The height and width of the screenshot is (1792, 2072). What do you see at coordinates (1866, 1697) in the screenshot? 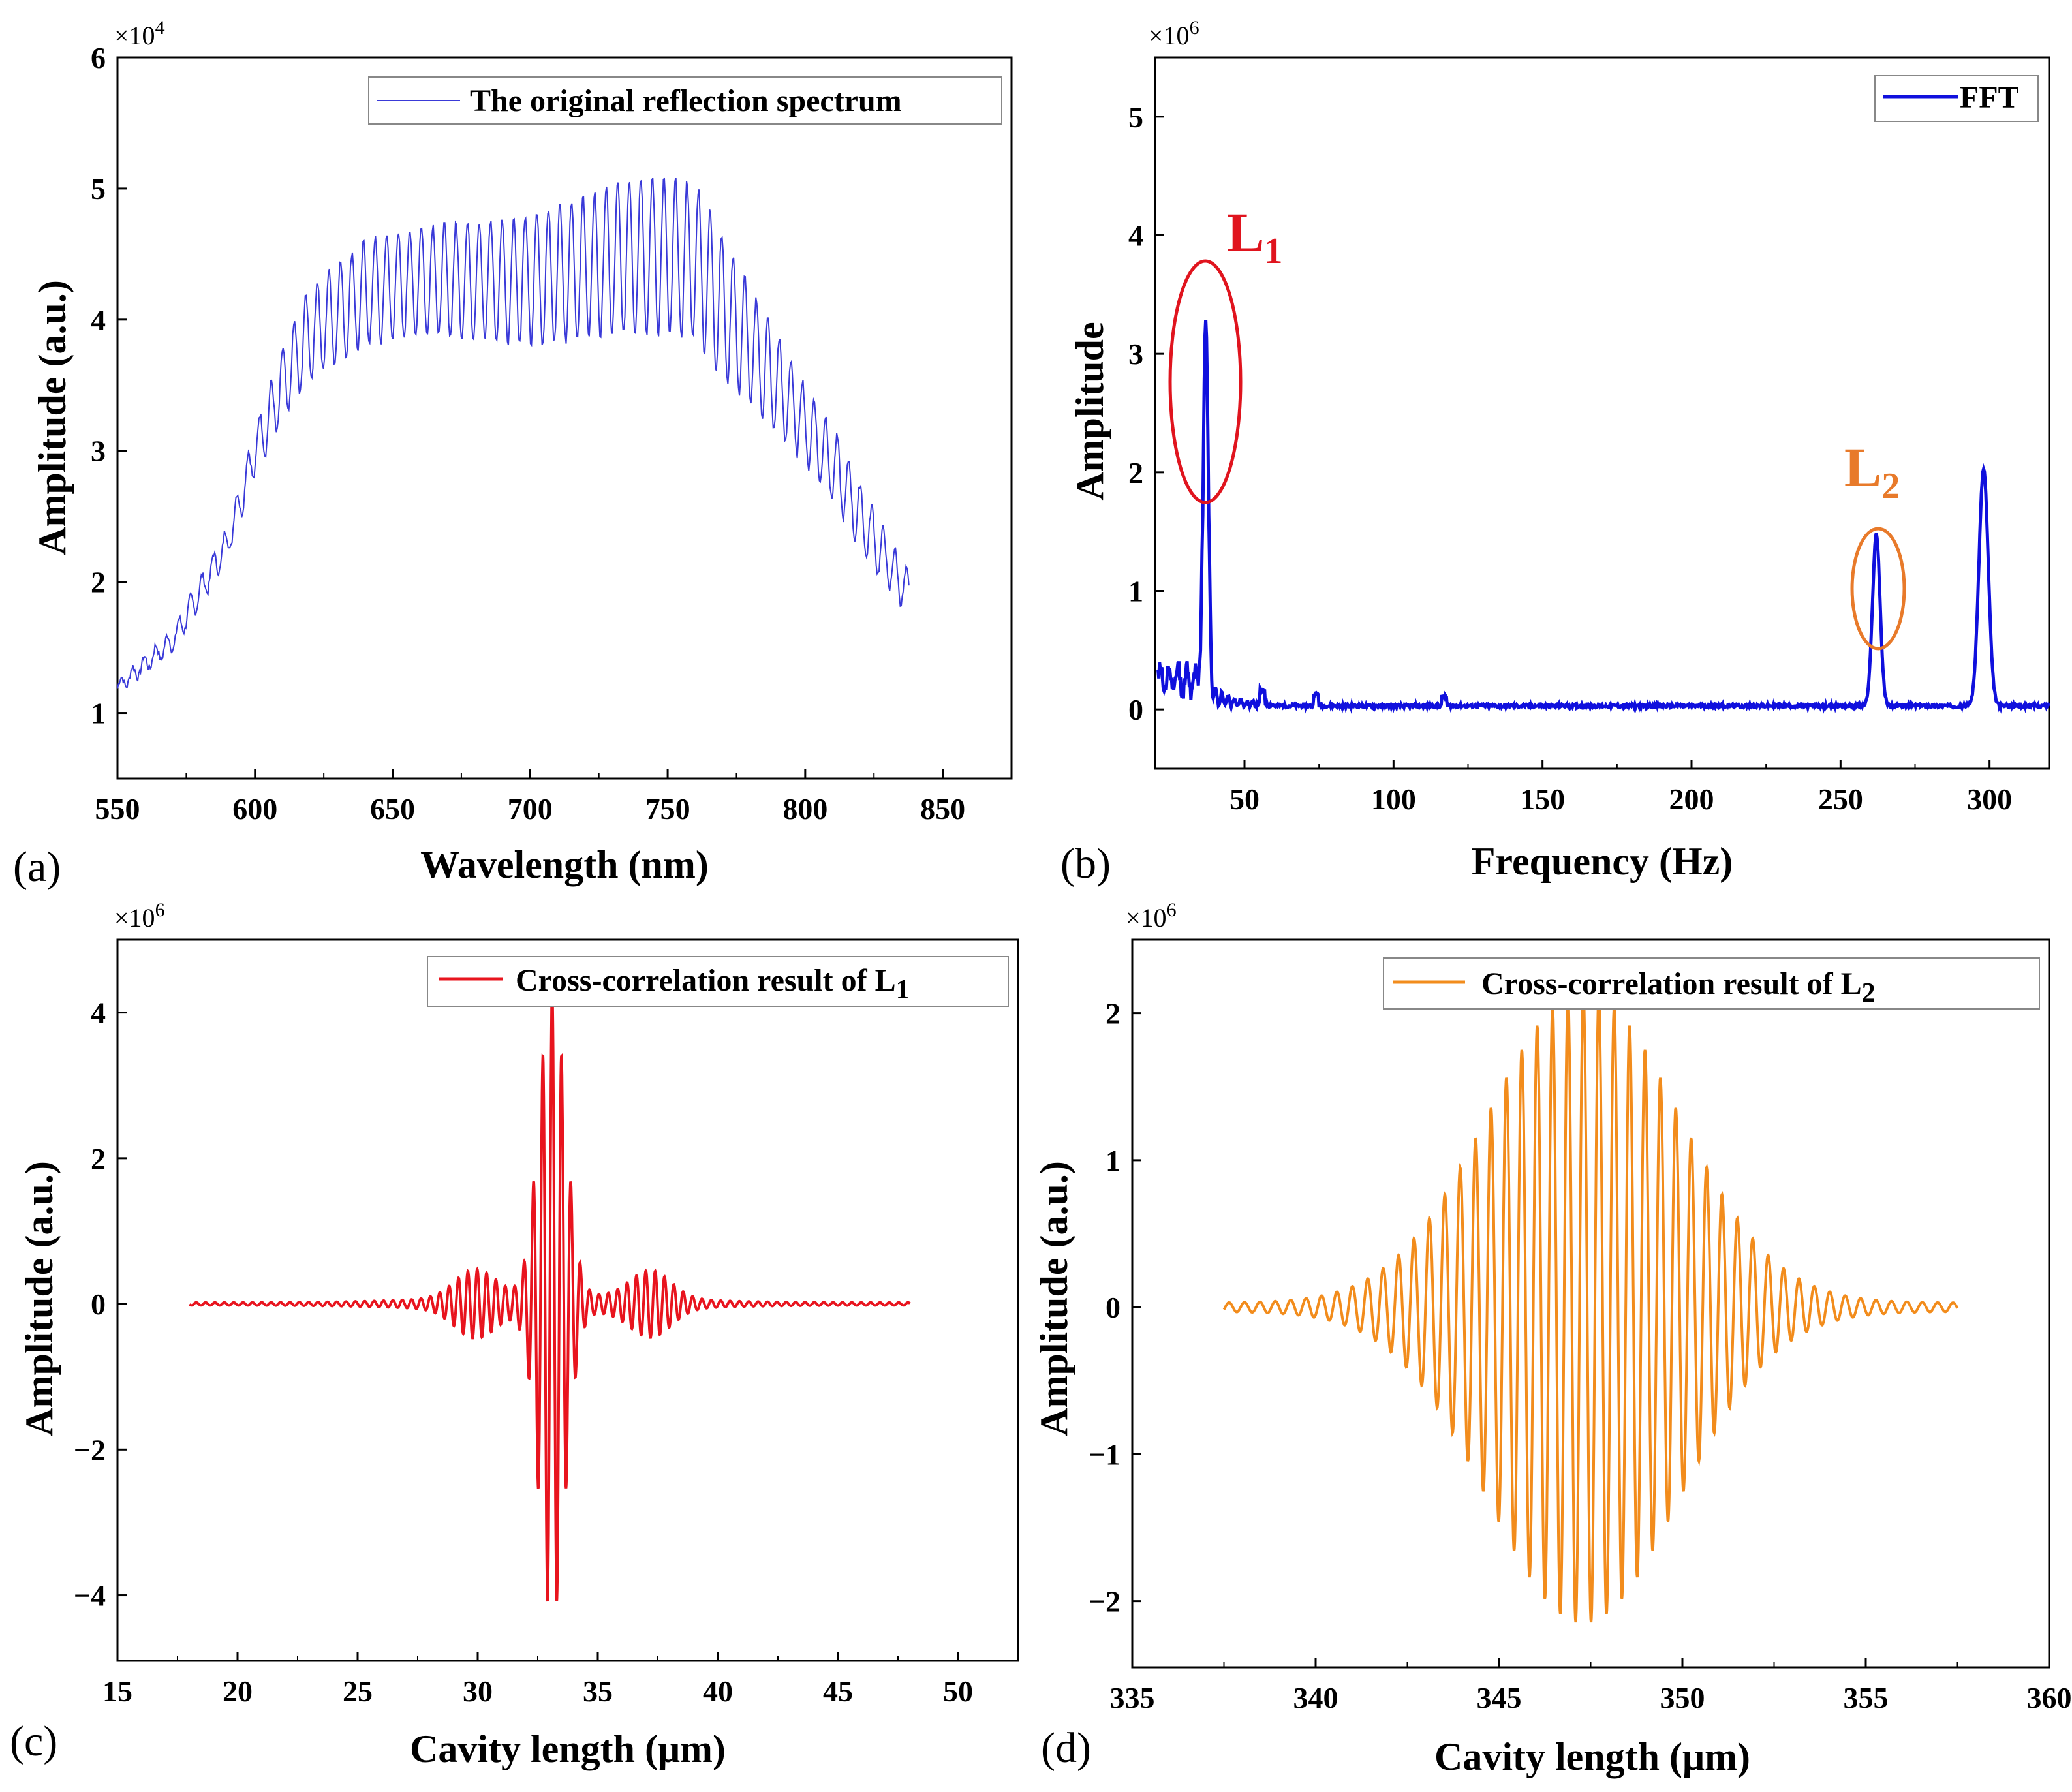
I see `x-tick-label: 355` at bounding box center [1866, 1697].